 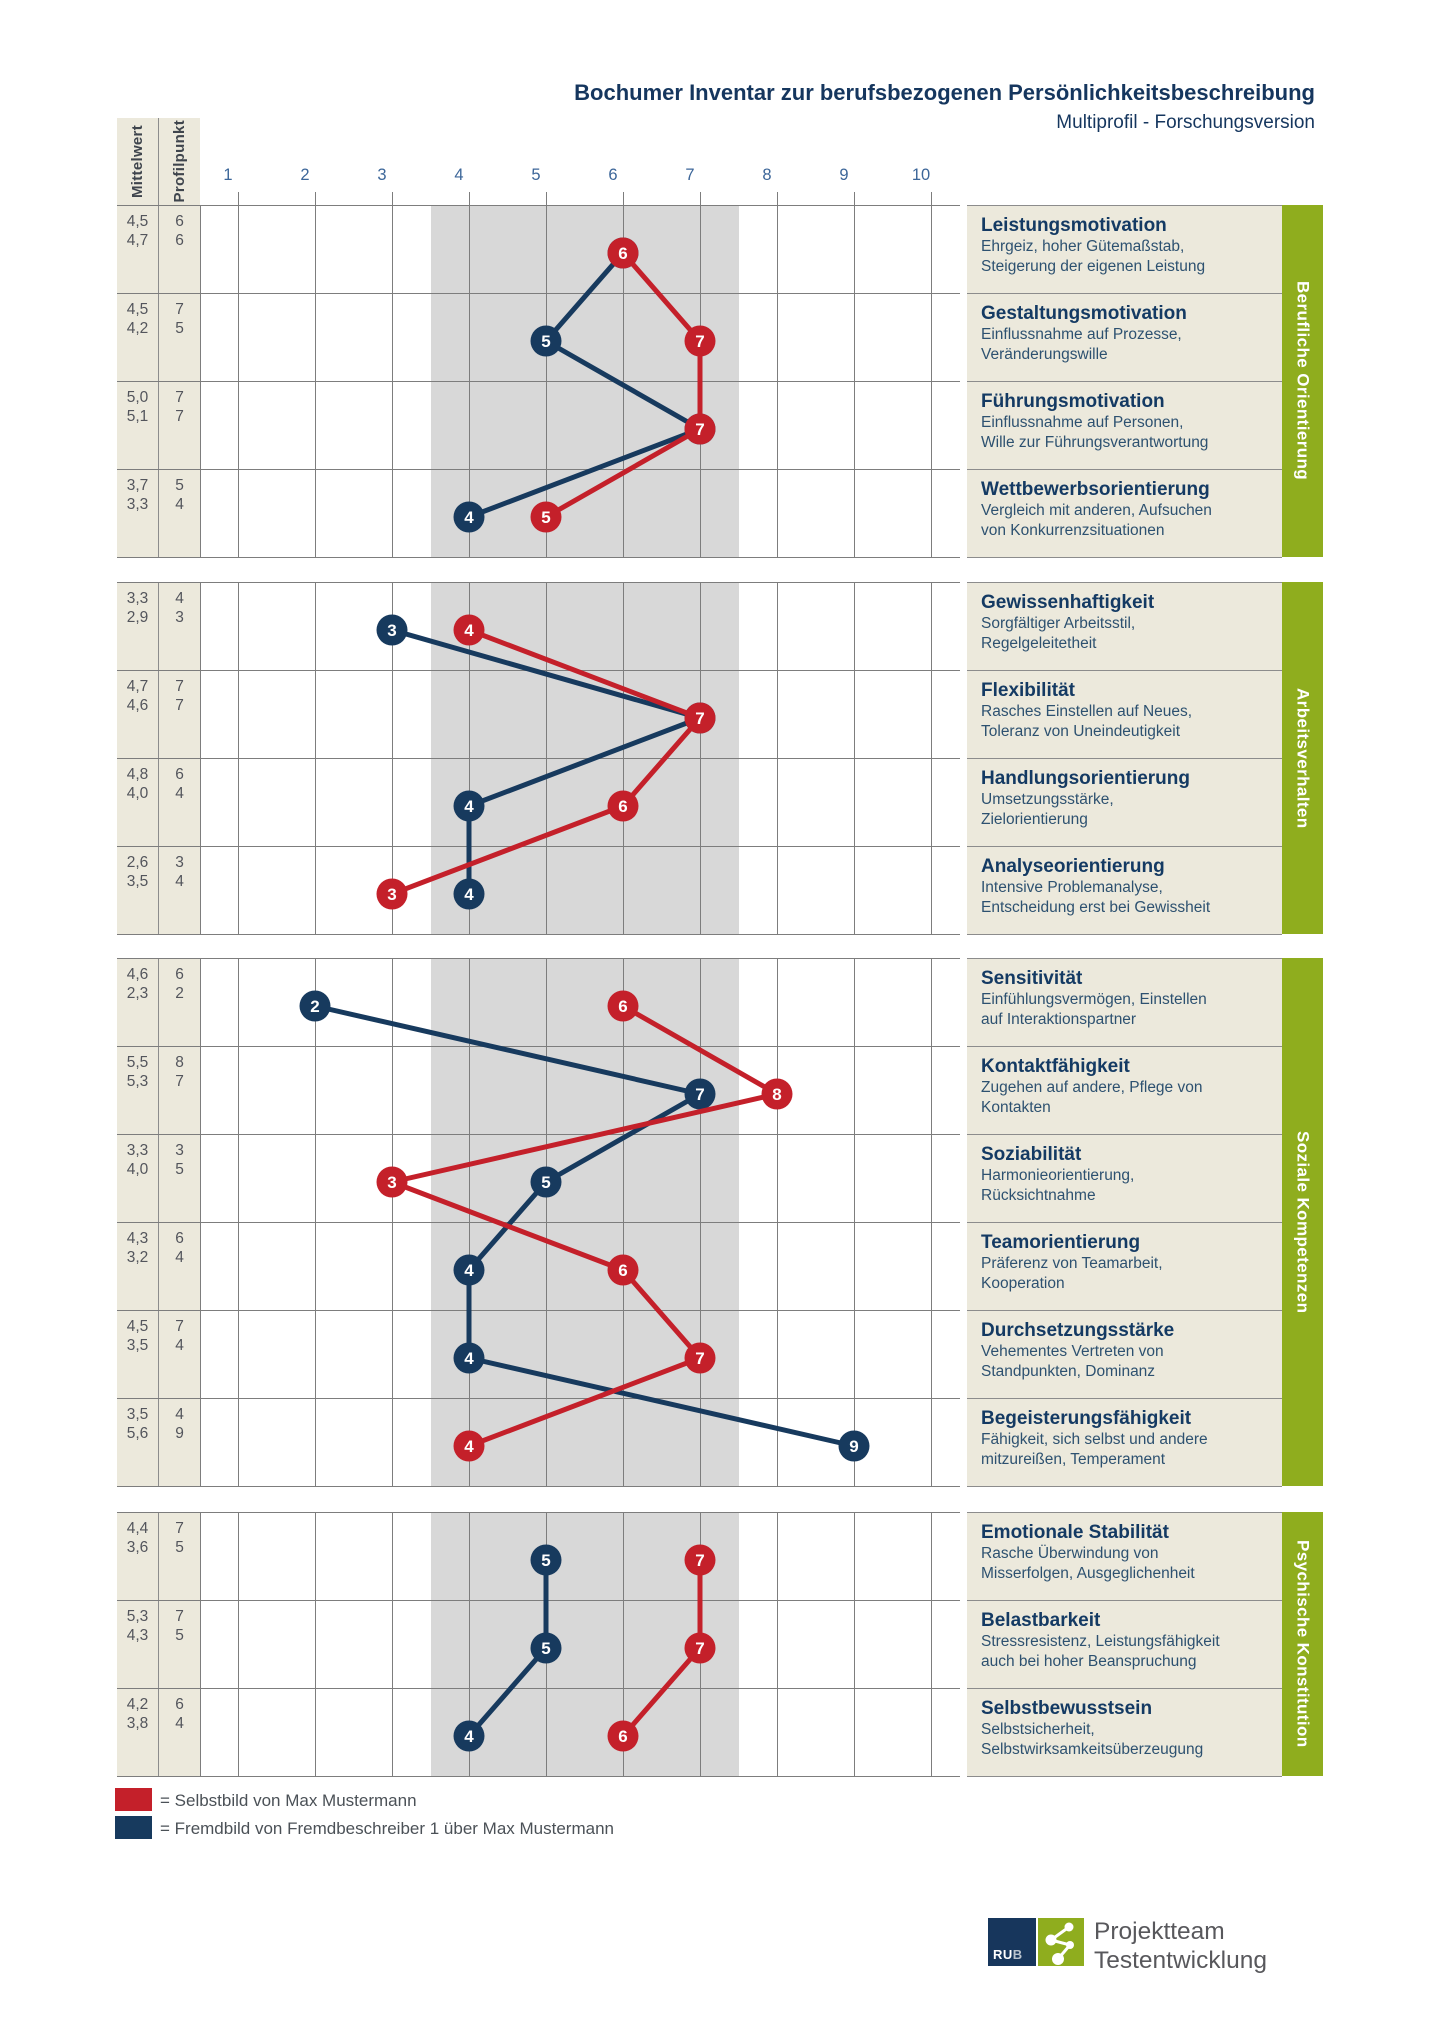 What do you see at coordinates (137, 1150) in the screenshot?
I see `mittelwert-selbstbild: 3,3` at bounding box center [137, 1150].